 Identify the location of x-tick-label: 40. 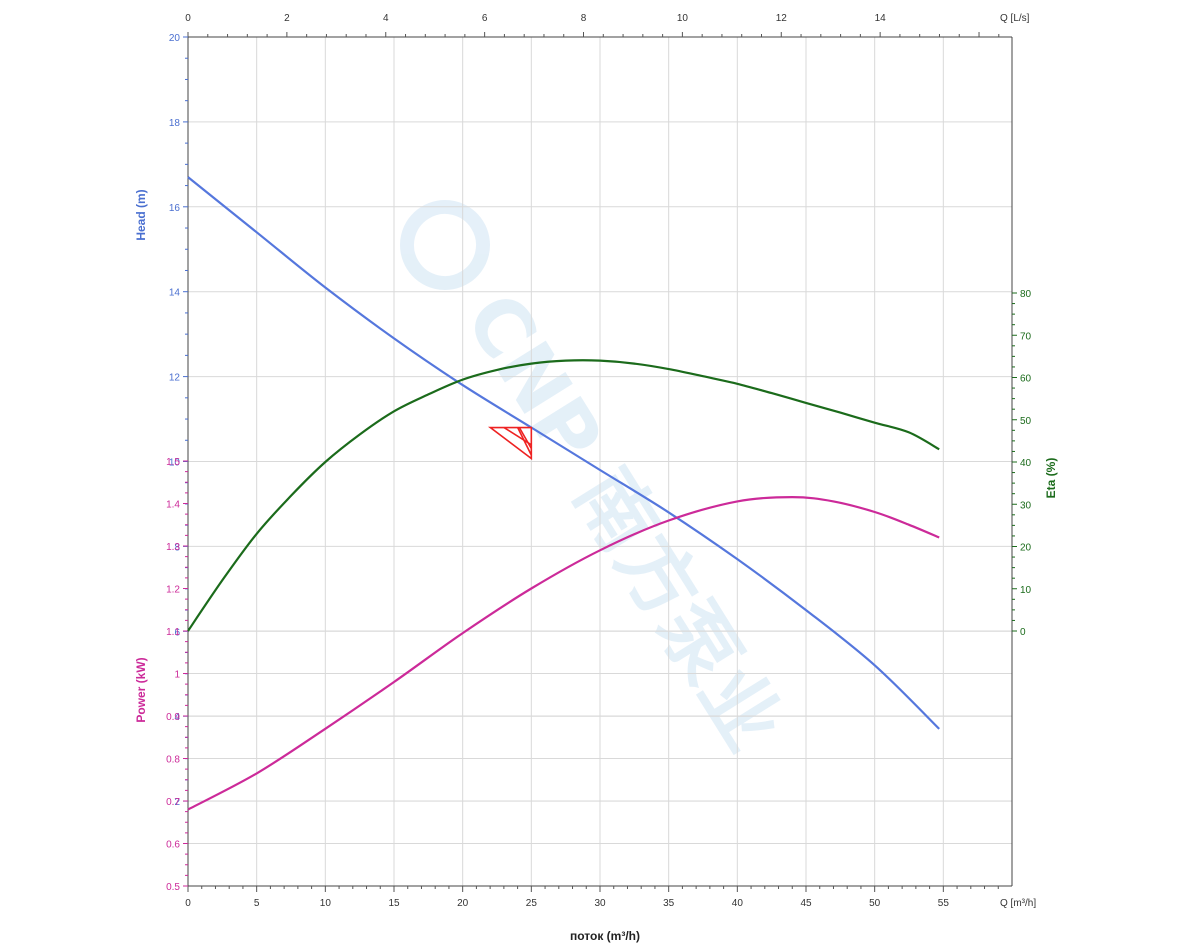
(738, 903).